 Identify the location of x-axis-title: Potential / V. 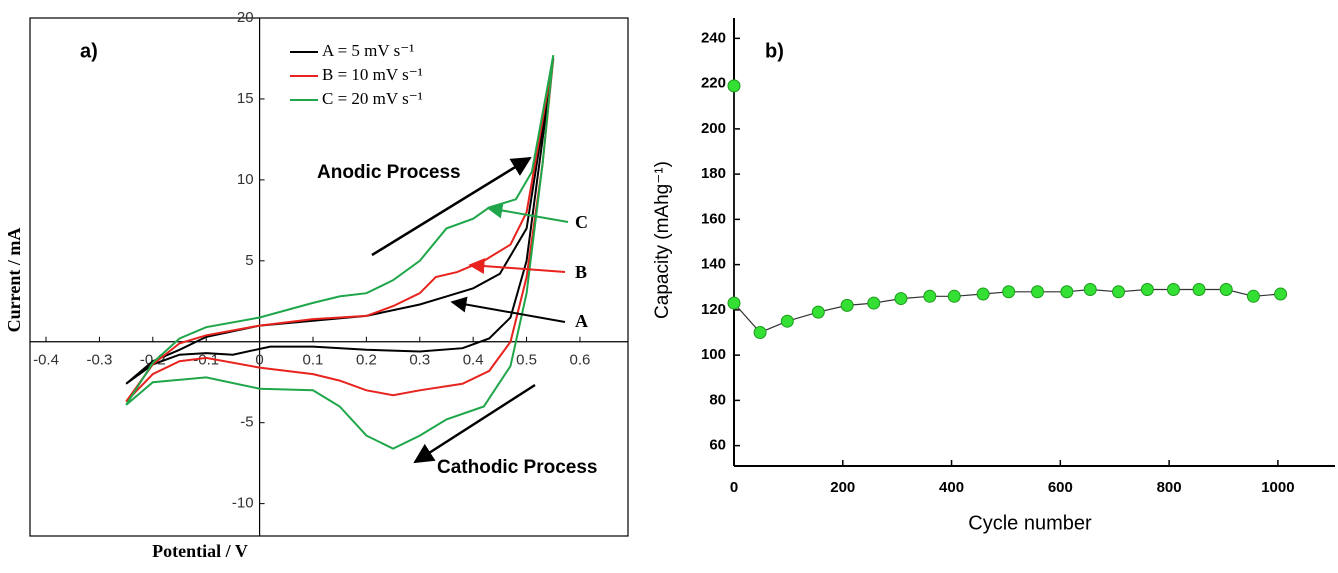
(200, 551).